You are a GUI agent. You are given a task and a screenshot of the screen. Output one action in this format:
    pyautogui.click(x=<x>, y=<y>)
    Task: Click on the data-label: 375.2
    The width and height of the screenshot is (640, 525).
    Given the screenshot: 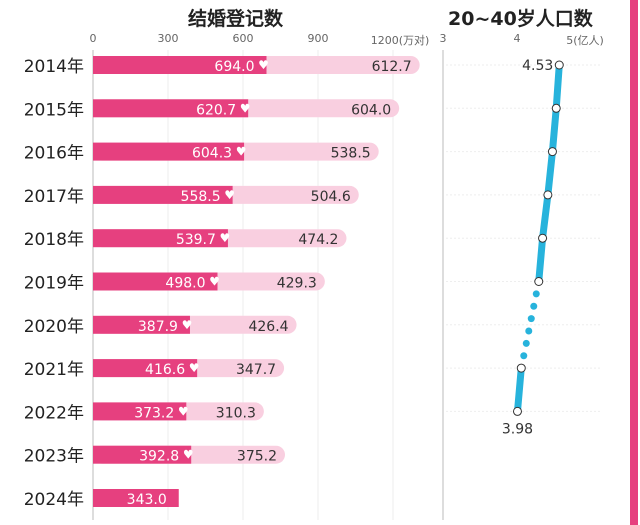 What is the action you would take?
    pyautogui.click(x=257, y=457)
    